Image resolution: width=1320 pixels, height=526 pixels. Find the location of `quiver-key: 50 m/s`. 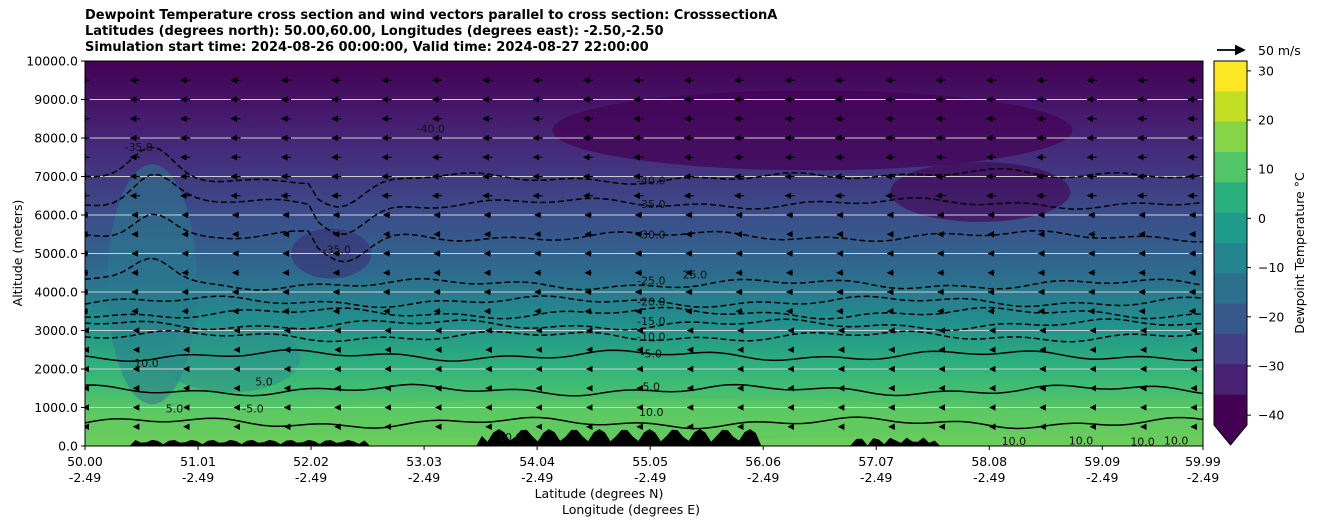

quiver-key: 50 m/s is located at coordinates (1259, 50).